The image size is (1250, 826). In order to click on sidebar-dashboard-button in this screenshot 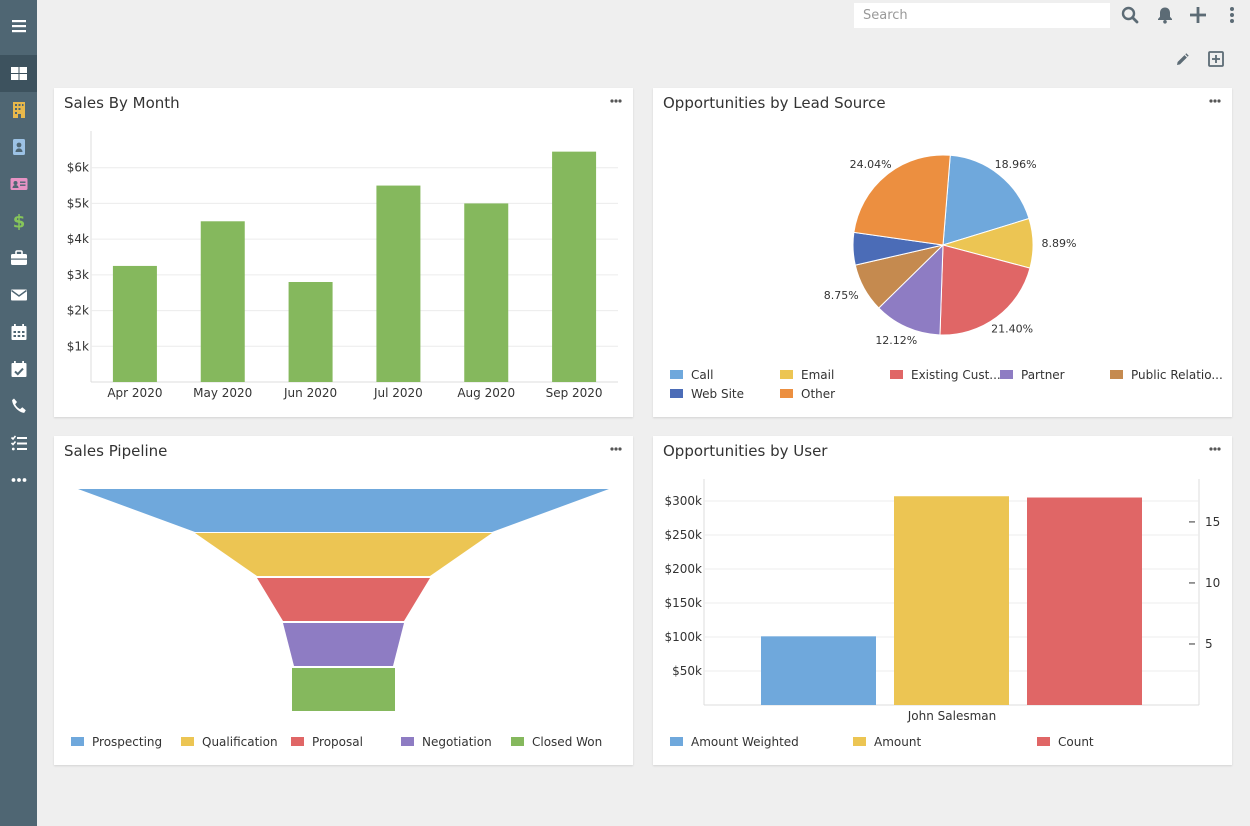, I will do `click(18, 73)`.